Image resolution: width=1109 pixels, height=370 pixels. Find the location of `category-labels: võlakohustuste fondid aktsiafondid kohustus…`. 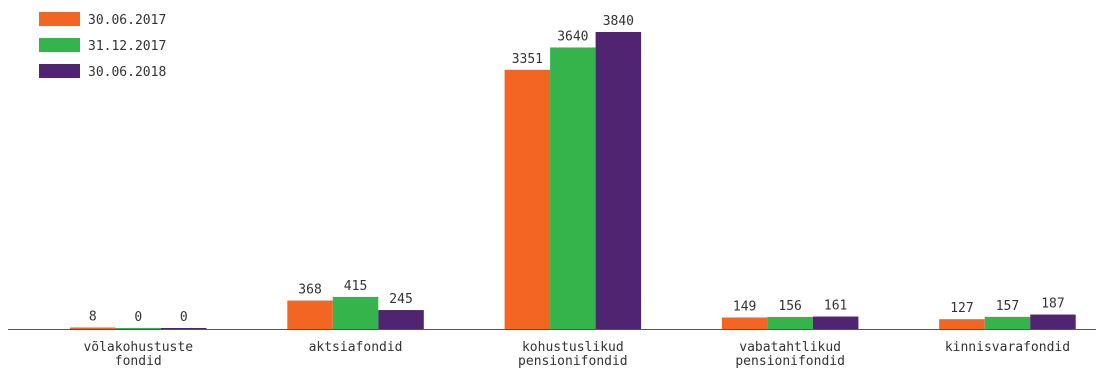

category-labels: võlakohustuste fondid aktsiafondid kohustus… is located at coordinates (576, 354).